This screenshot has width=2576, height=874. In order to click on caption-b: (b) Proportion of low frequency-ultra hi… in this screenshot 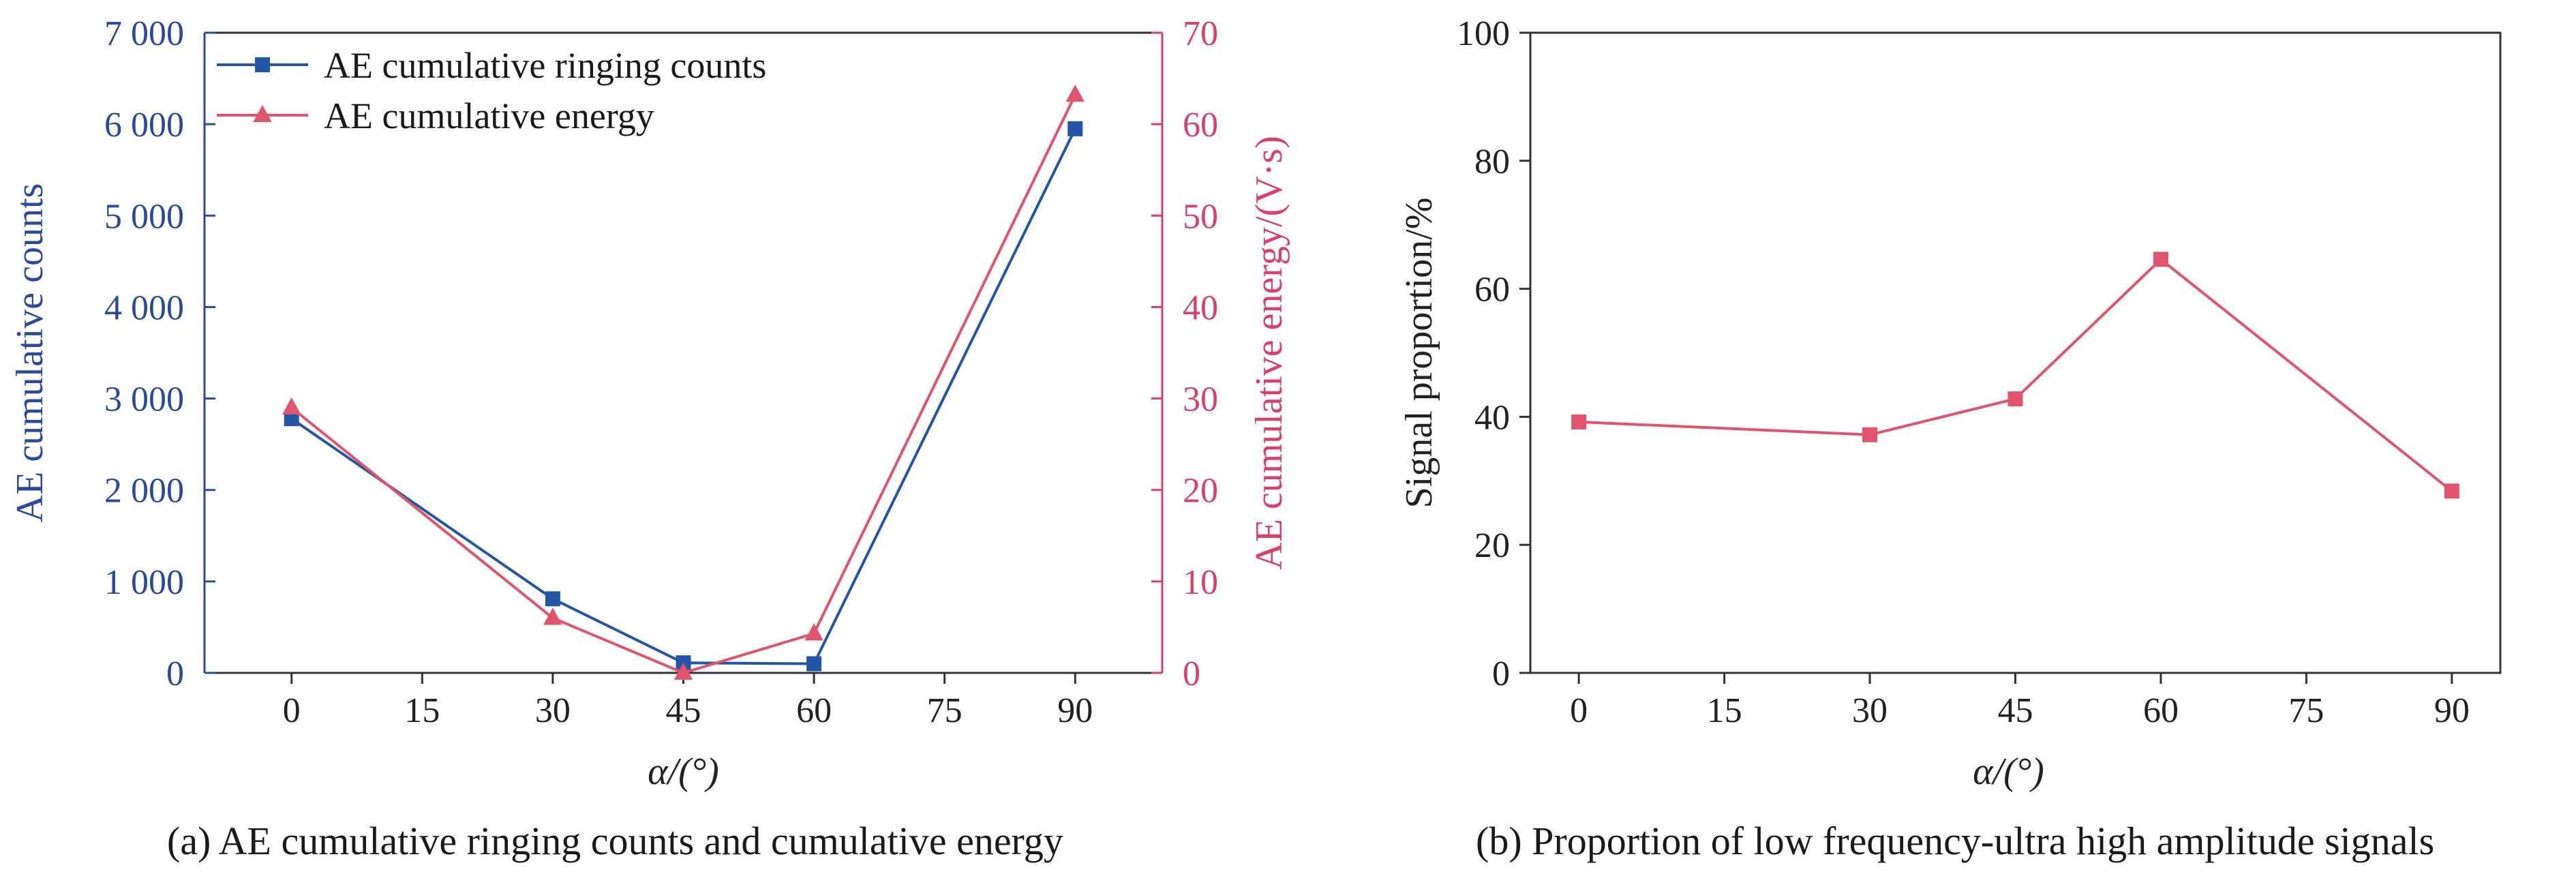, I will do `click(1955, 841)`.